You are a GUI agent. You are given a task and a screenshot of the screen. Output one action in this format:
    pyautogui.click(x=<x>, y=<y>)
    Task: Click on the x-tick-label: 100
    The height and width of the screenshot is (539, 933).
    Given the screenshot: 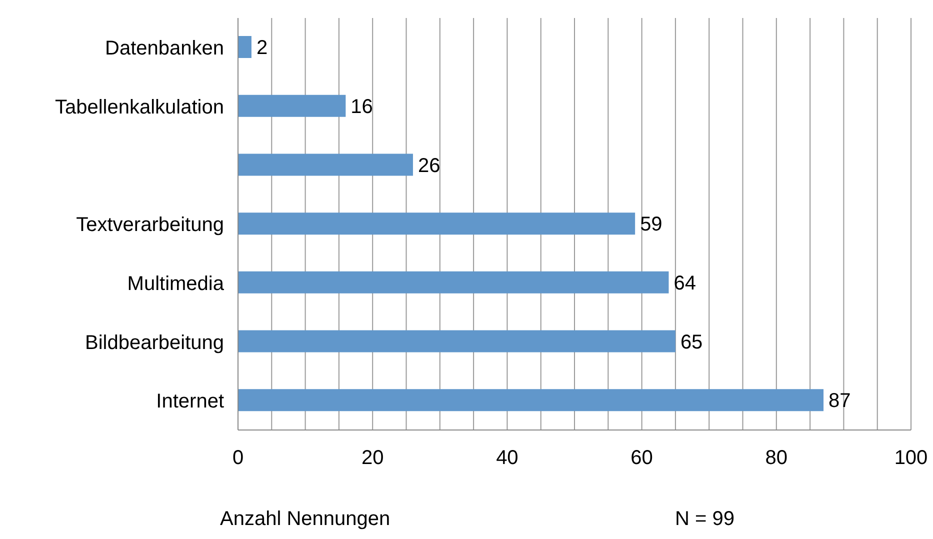 What is the action you would take?
    pyautogui.click(x=911, y=458)
    